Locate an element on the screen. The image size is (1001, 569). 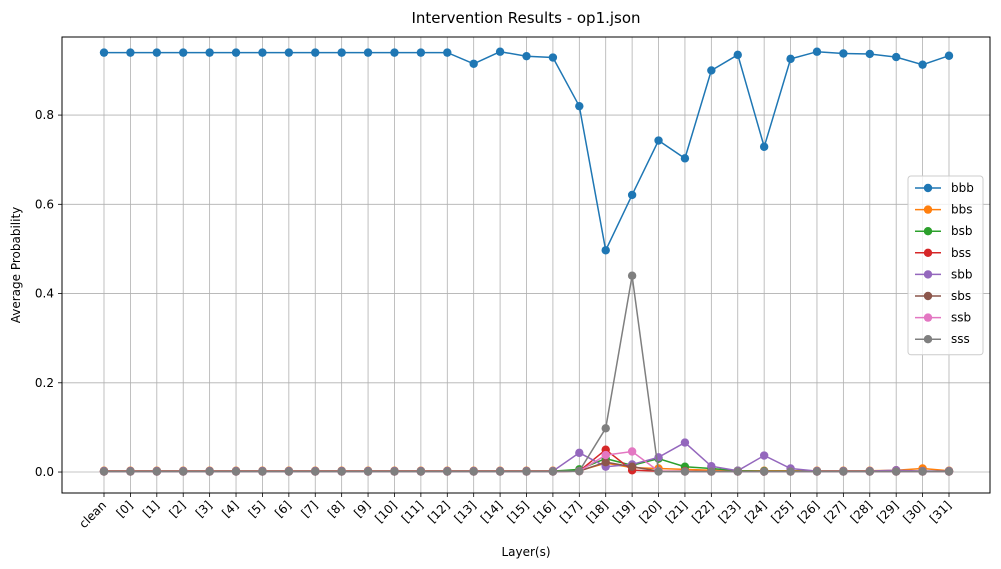
legend: bbb bbs bsb bss sbb sbs ssb sss is located at coordinates (945, 265).